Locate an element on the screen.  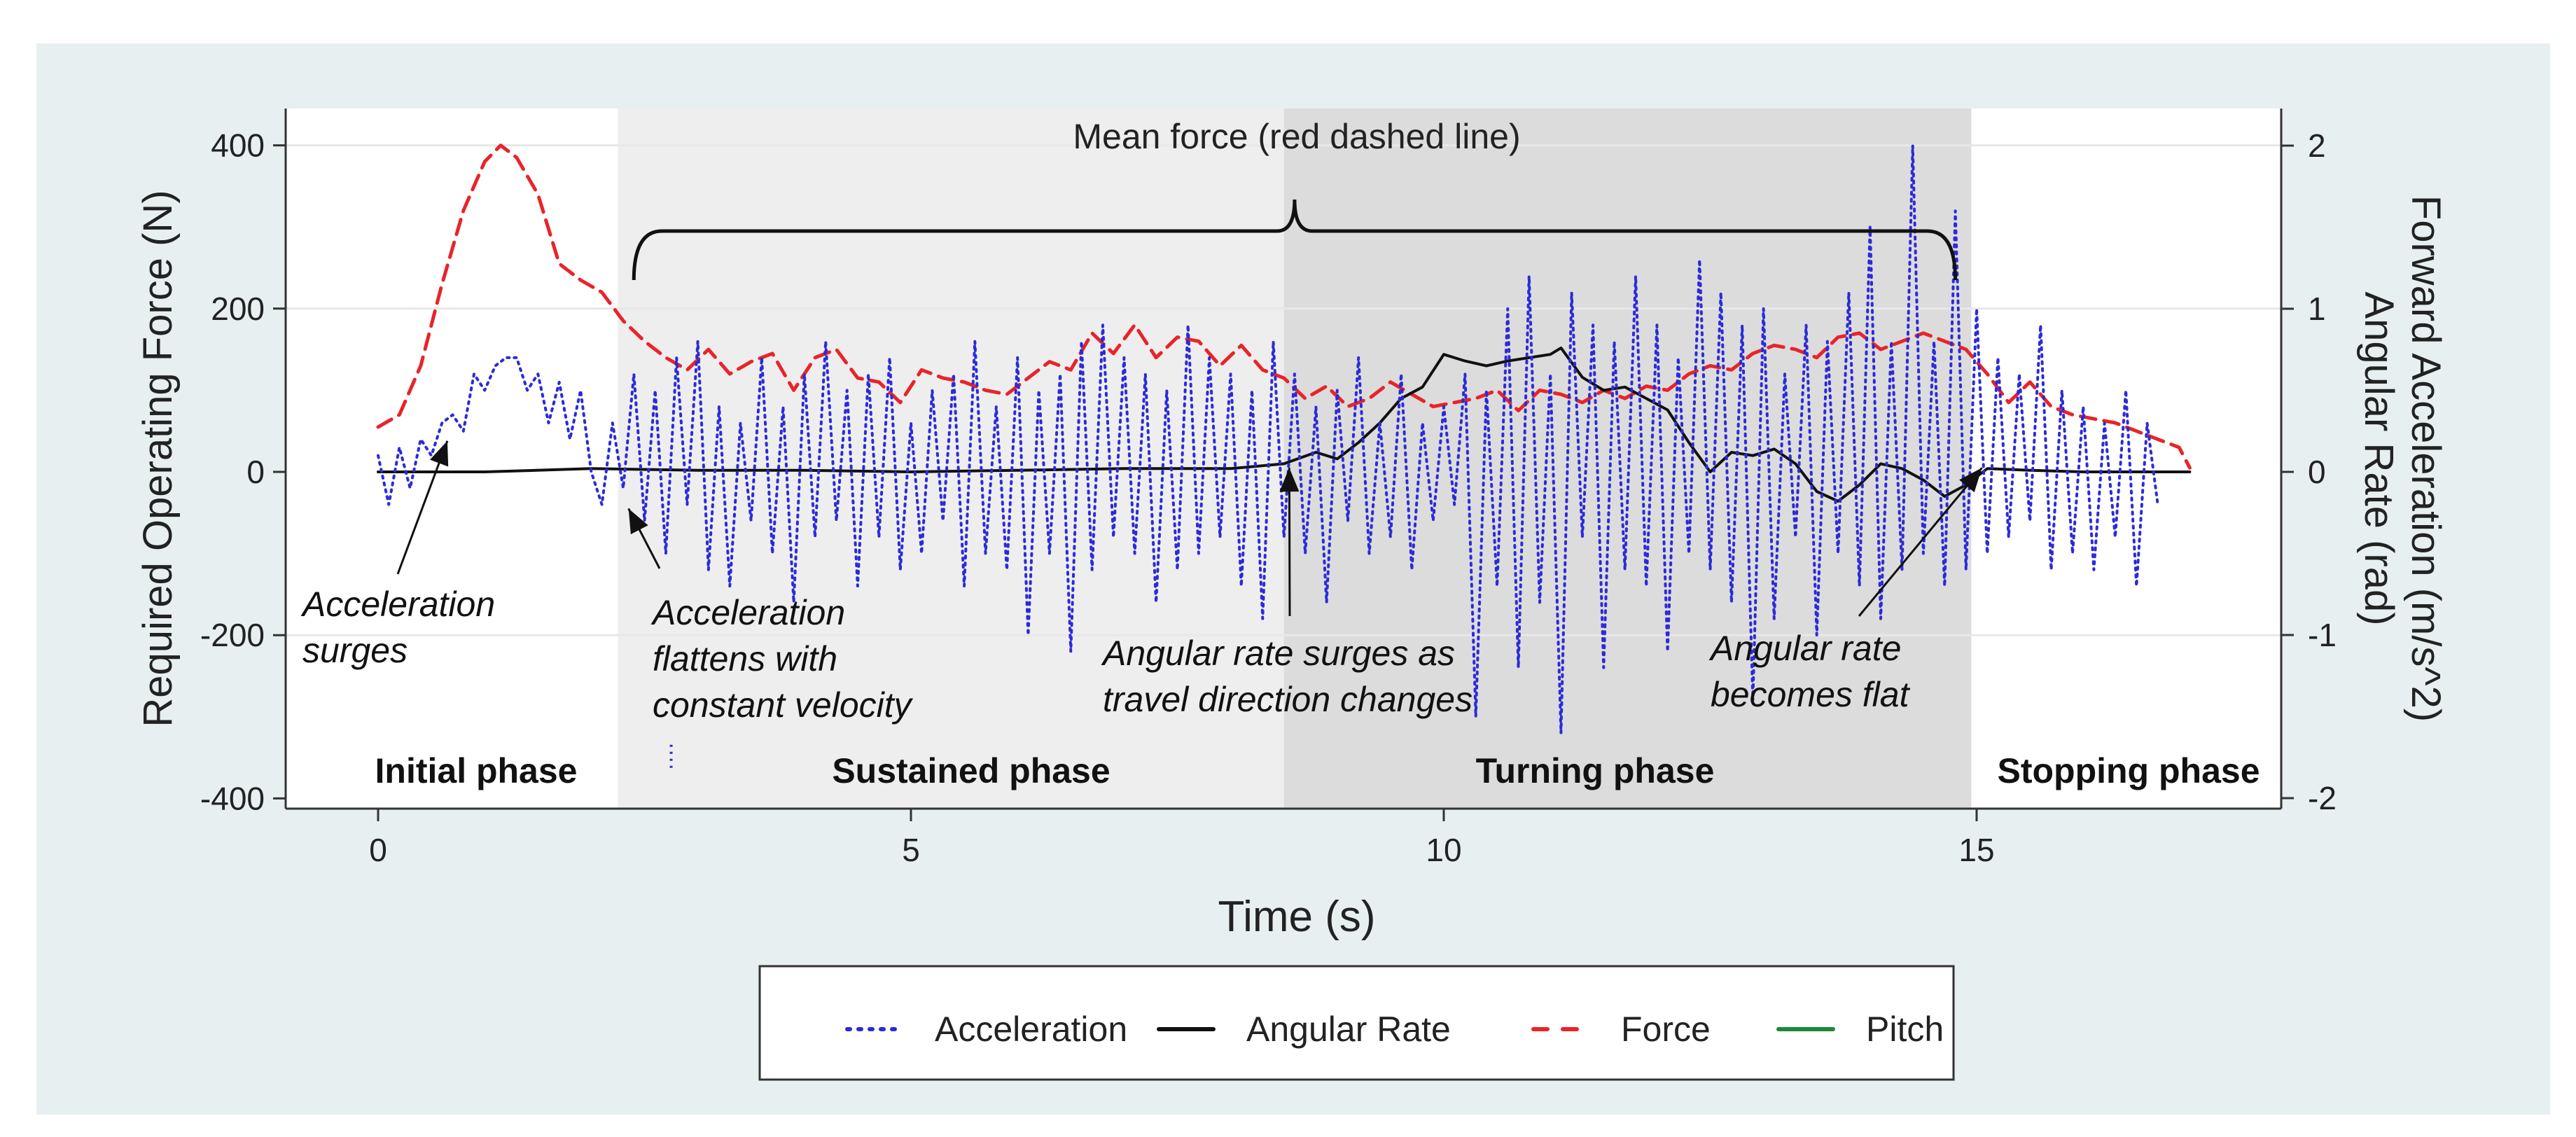
y-left-tick-label: 0 is located at coordinates (255, 472).